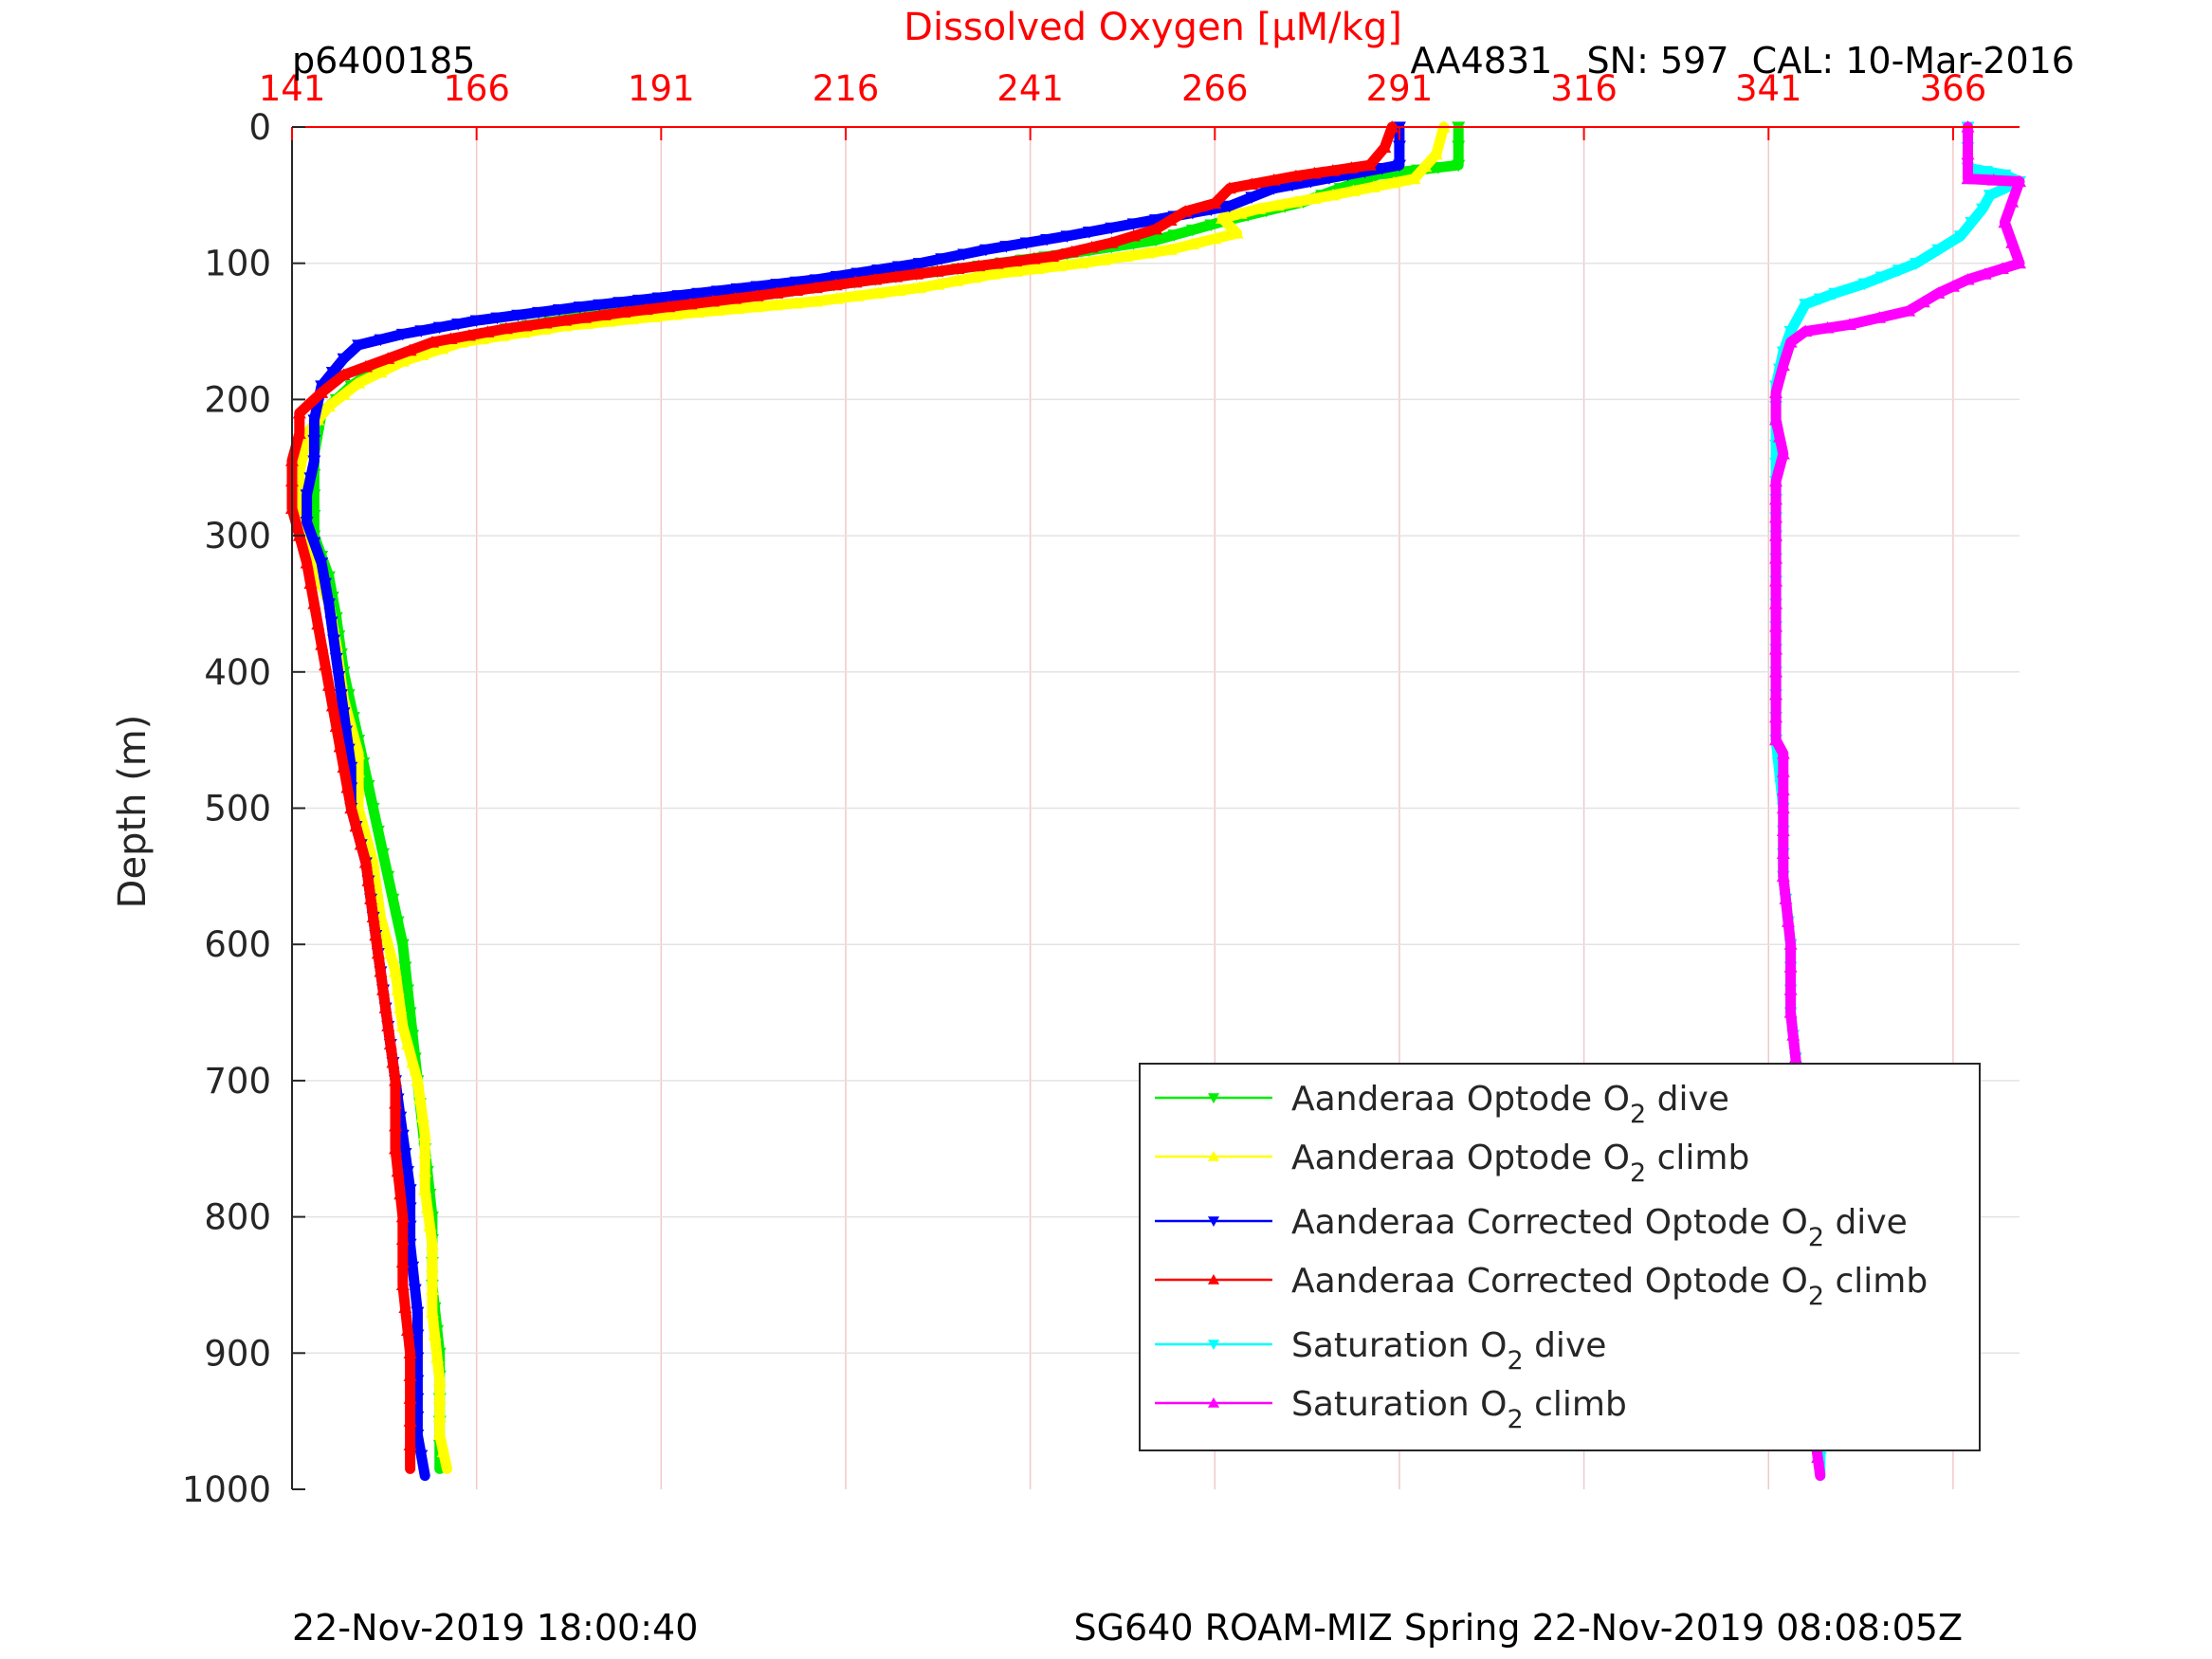  What do you see at coordinates (1030, 88) in the screenshot?
I see `x-tick-label: 241` at bounding box center [1030, 88].